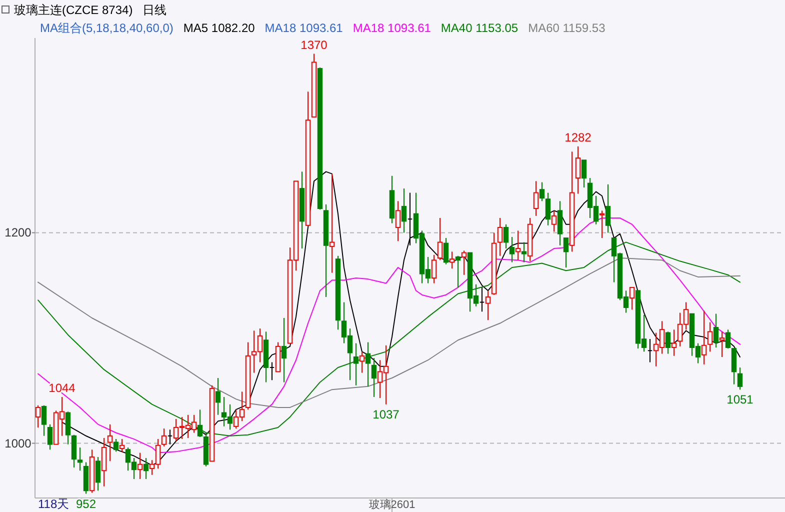 Image resolution: width=785 pixels, height=512 pixels. What do you see at coordinates (392, 504) in the screenshot?
I see `x-tick-label: 玻璃2601` at bounding box center [392, 504].